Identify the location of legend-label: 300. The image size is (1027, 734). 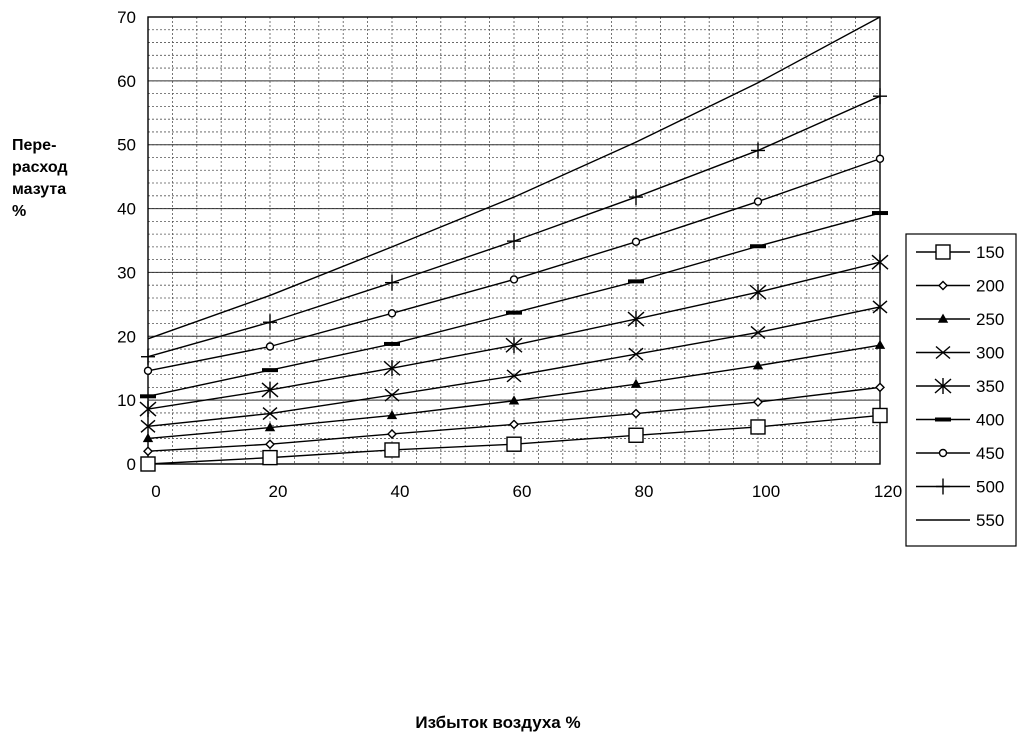
(990, 353).